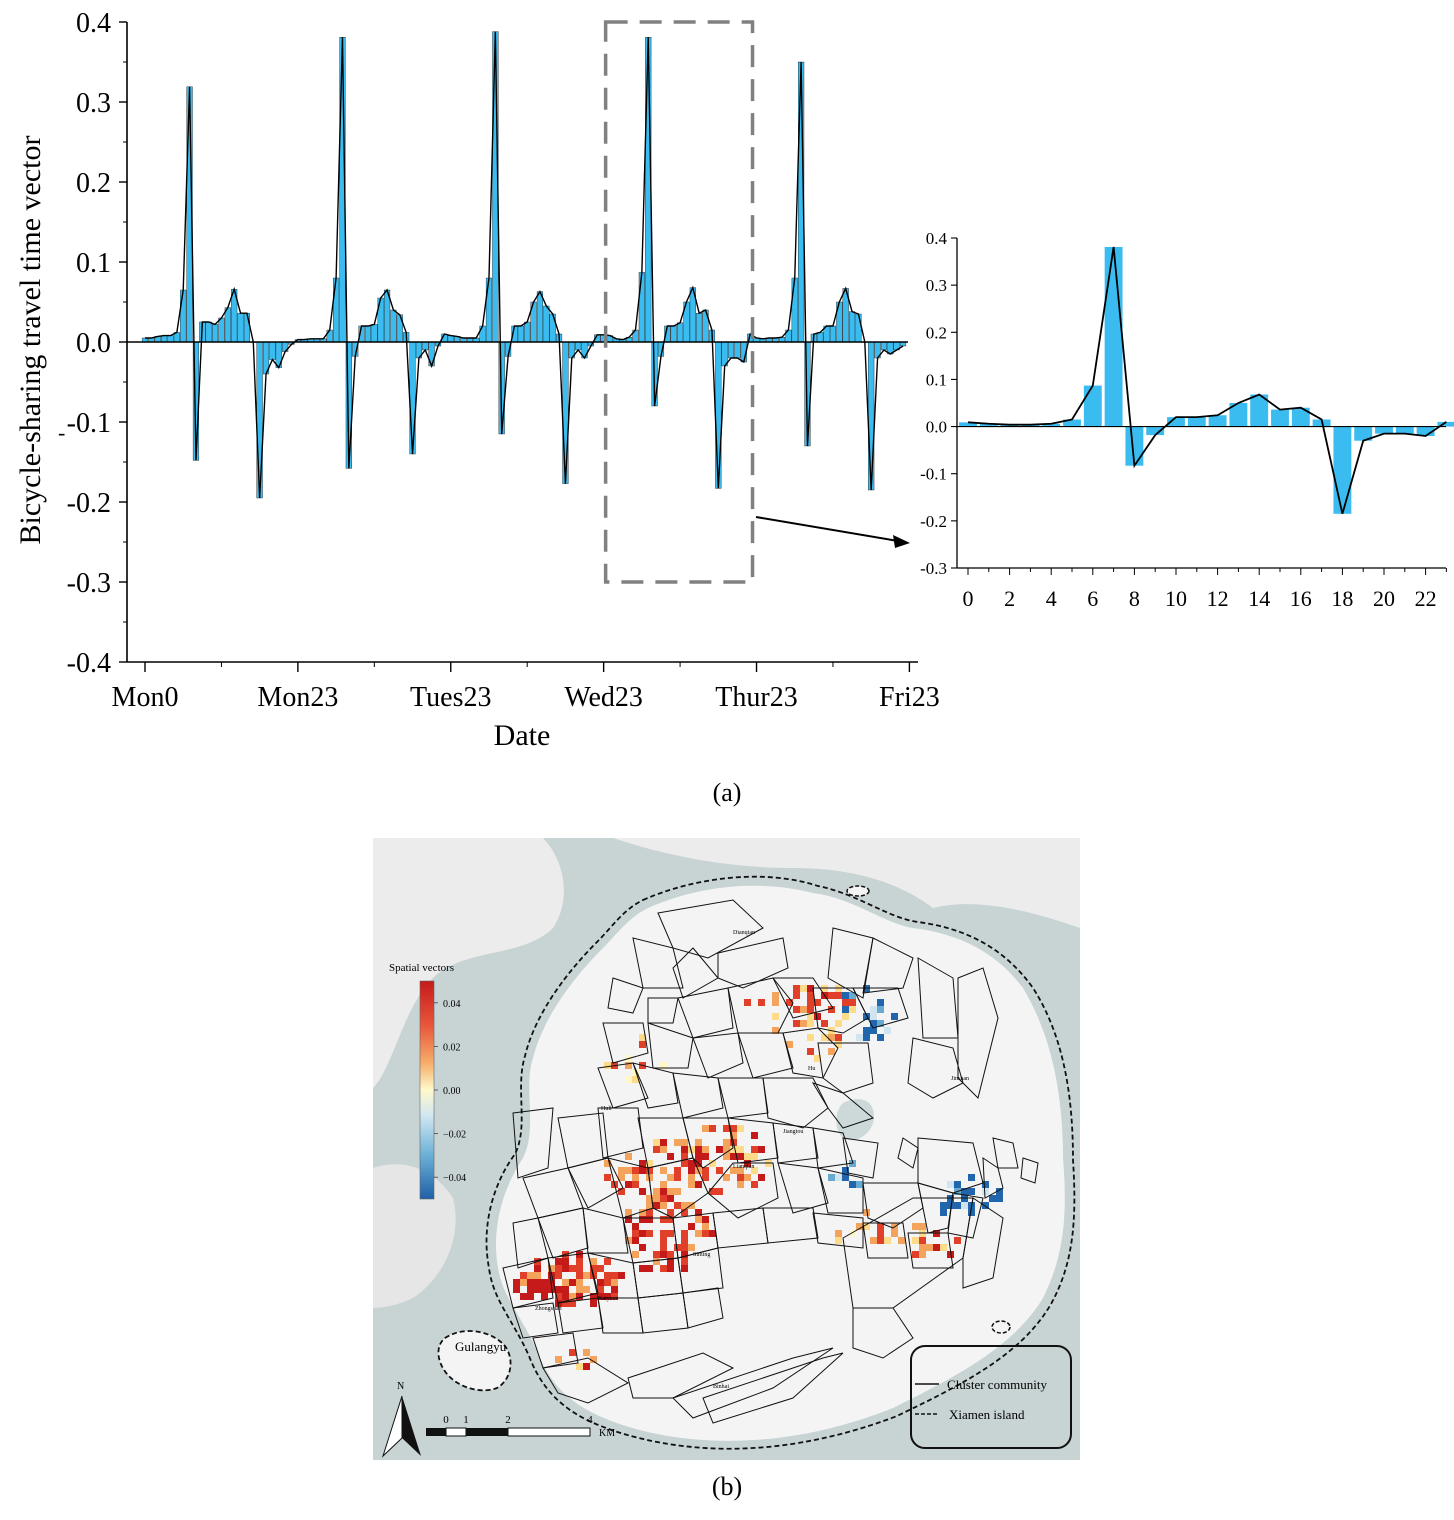  Describe the element at coordinates (427, 1090) in the screenshot. I see `colorbar` at that location.